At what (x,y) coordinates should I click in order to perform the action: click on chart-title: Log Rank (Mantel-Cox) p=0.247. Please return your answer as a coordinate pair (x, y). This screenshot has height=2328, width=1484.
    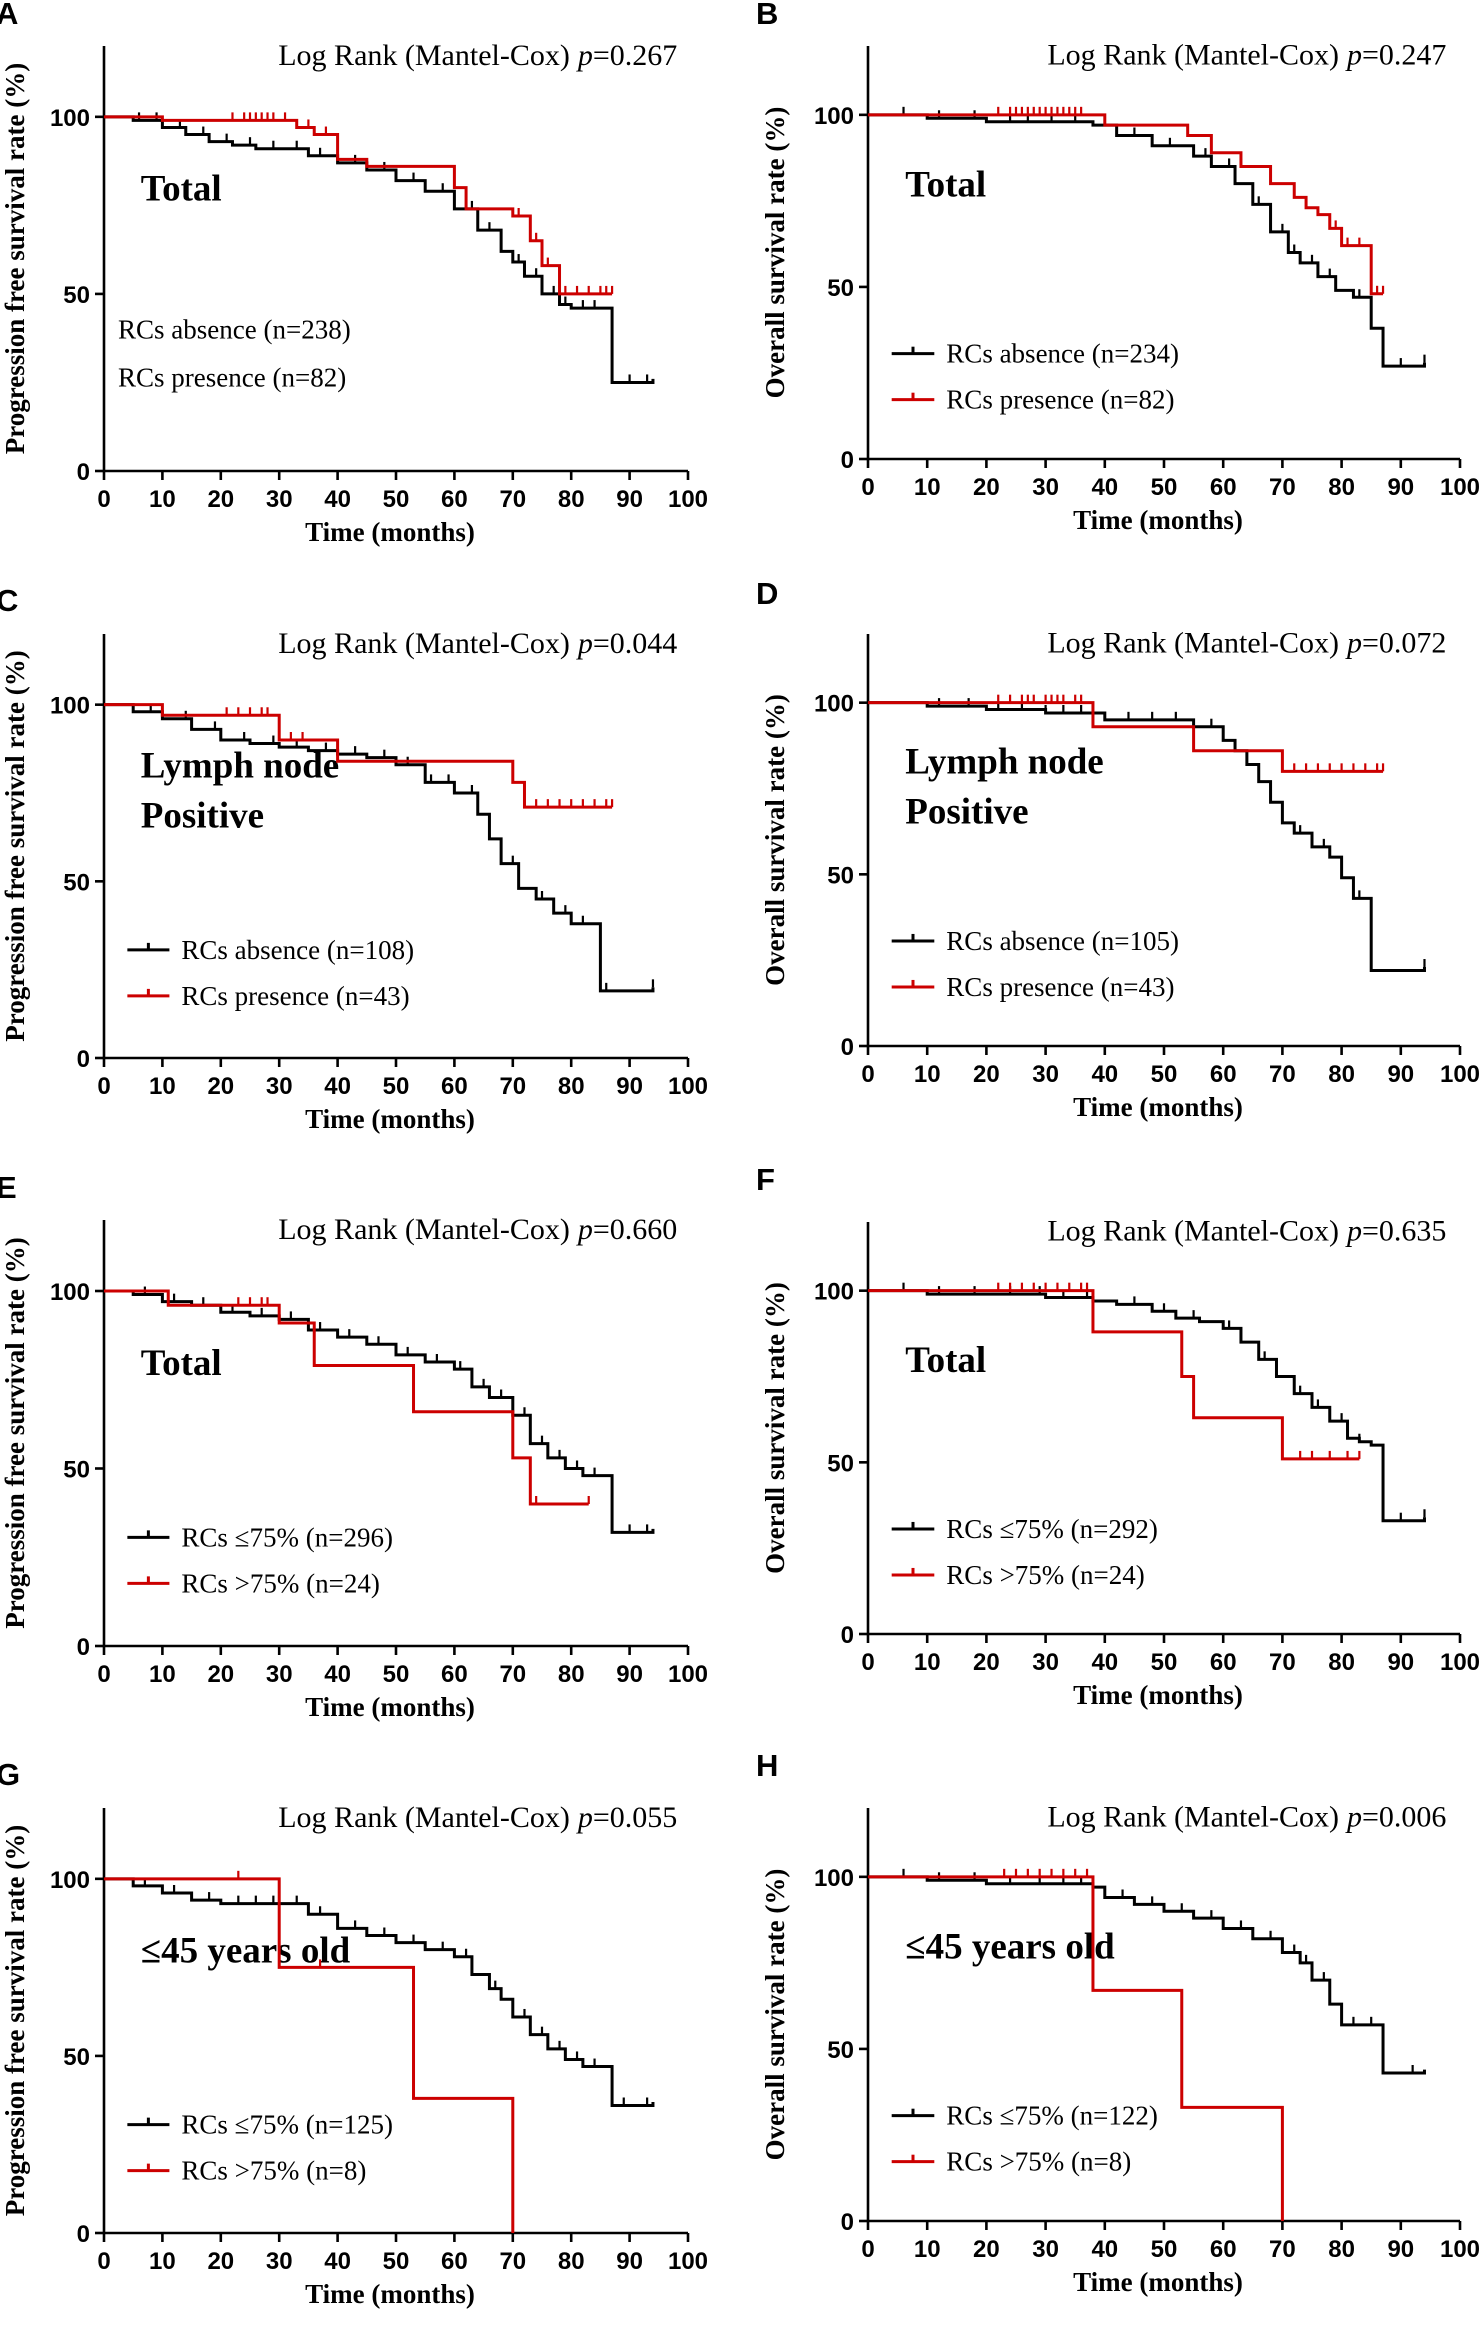
    Looking at the image, I should click on (1246, 55).